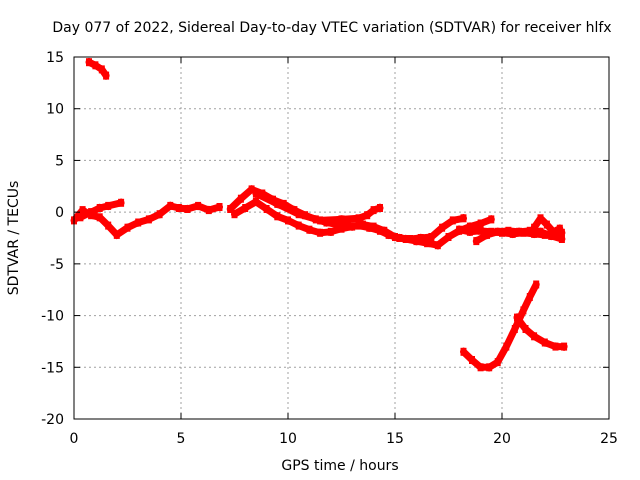 This screenshot has width=640, height=480. What do you see at coordinates (55, 110) in the screenshot?
I see `y-tick-label: 10` at bounding box center [55, 110].